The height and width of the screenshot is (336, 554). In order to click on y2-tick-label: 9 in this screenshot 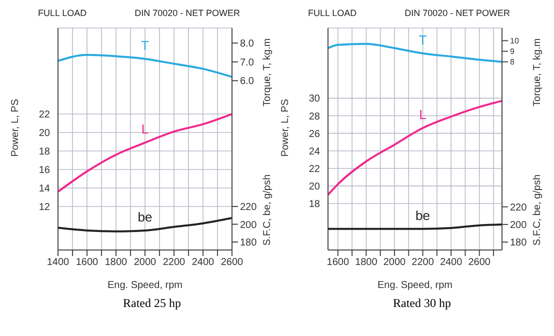, I will do `click(512, 51)`.